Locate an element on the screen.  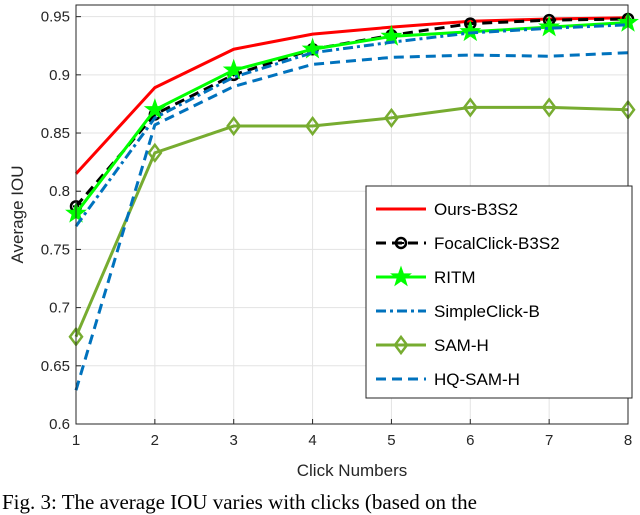
x-tick-label: 8 is located at coordinates (628, 440).